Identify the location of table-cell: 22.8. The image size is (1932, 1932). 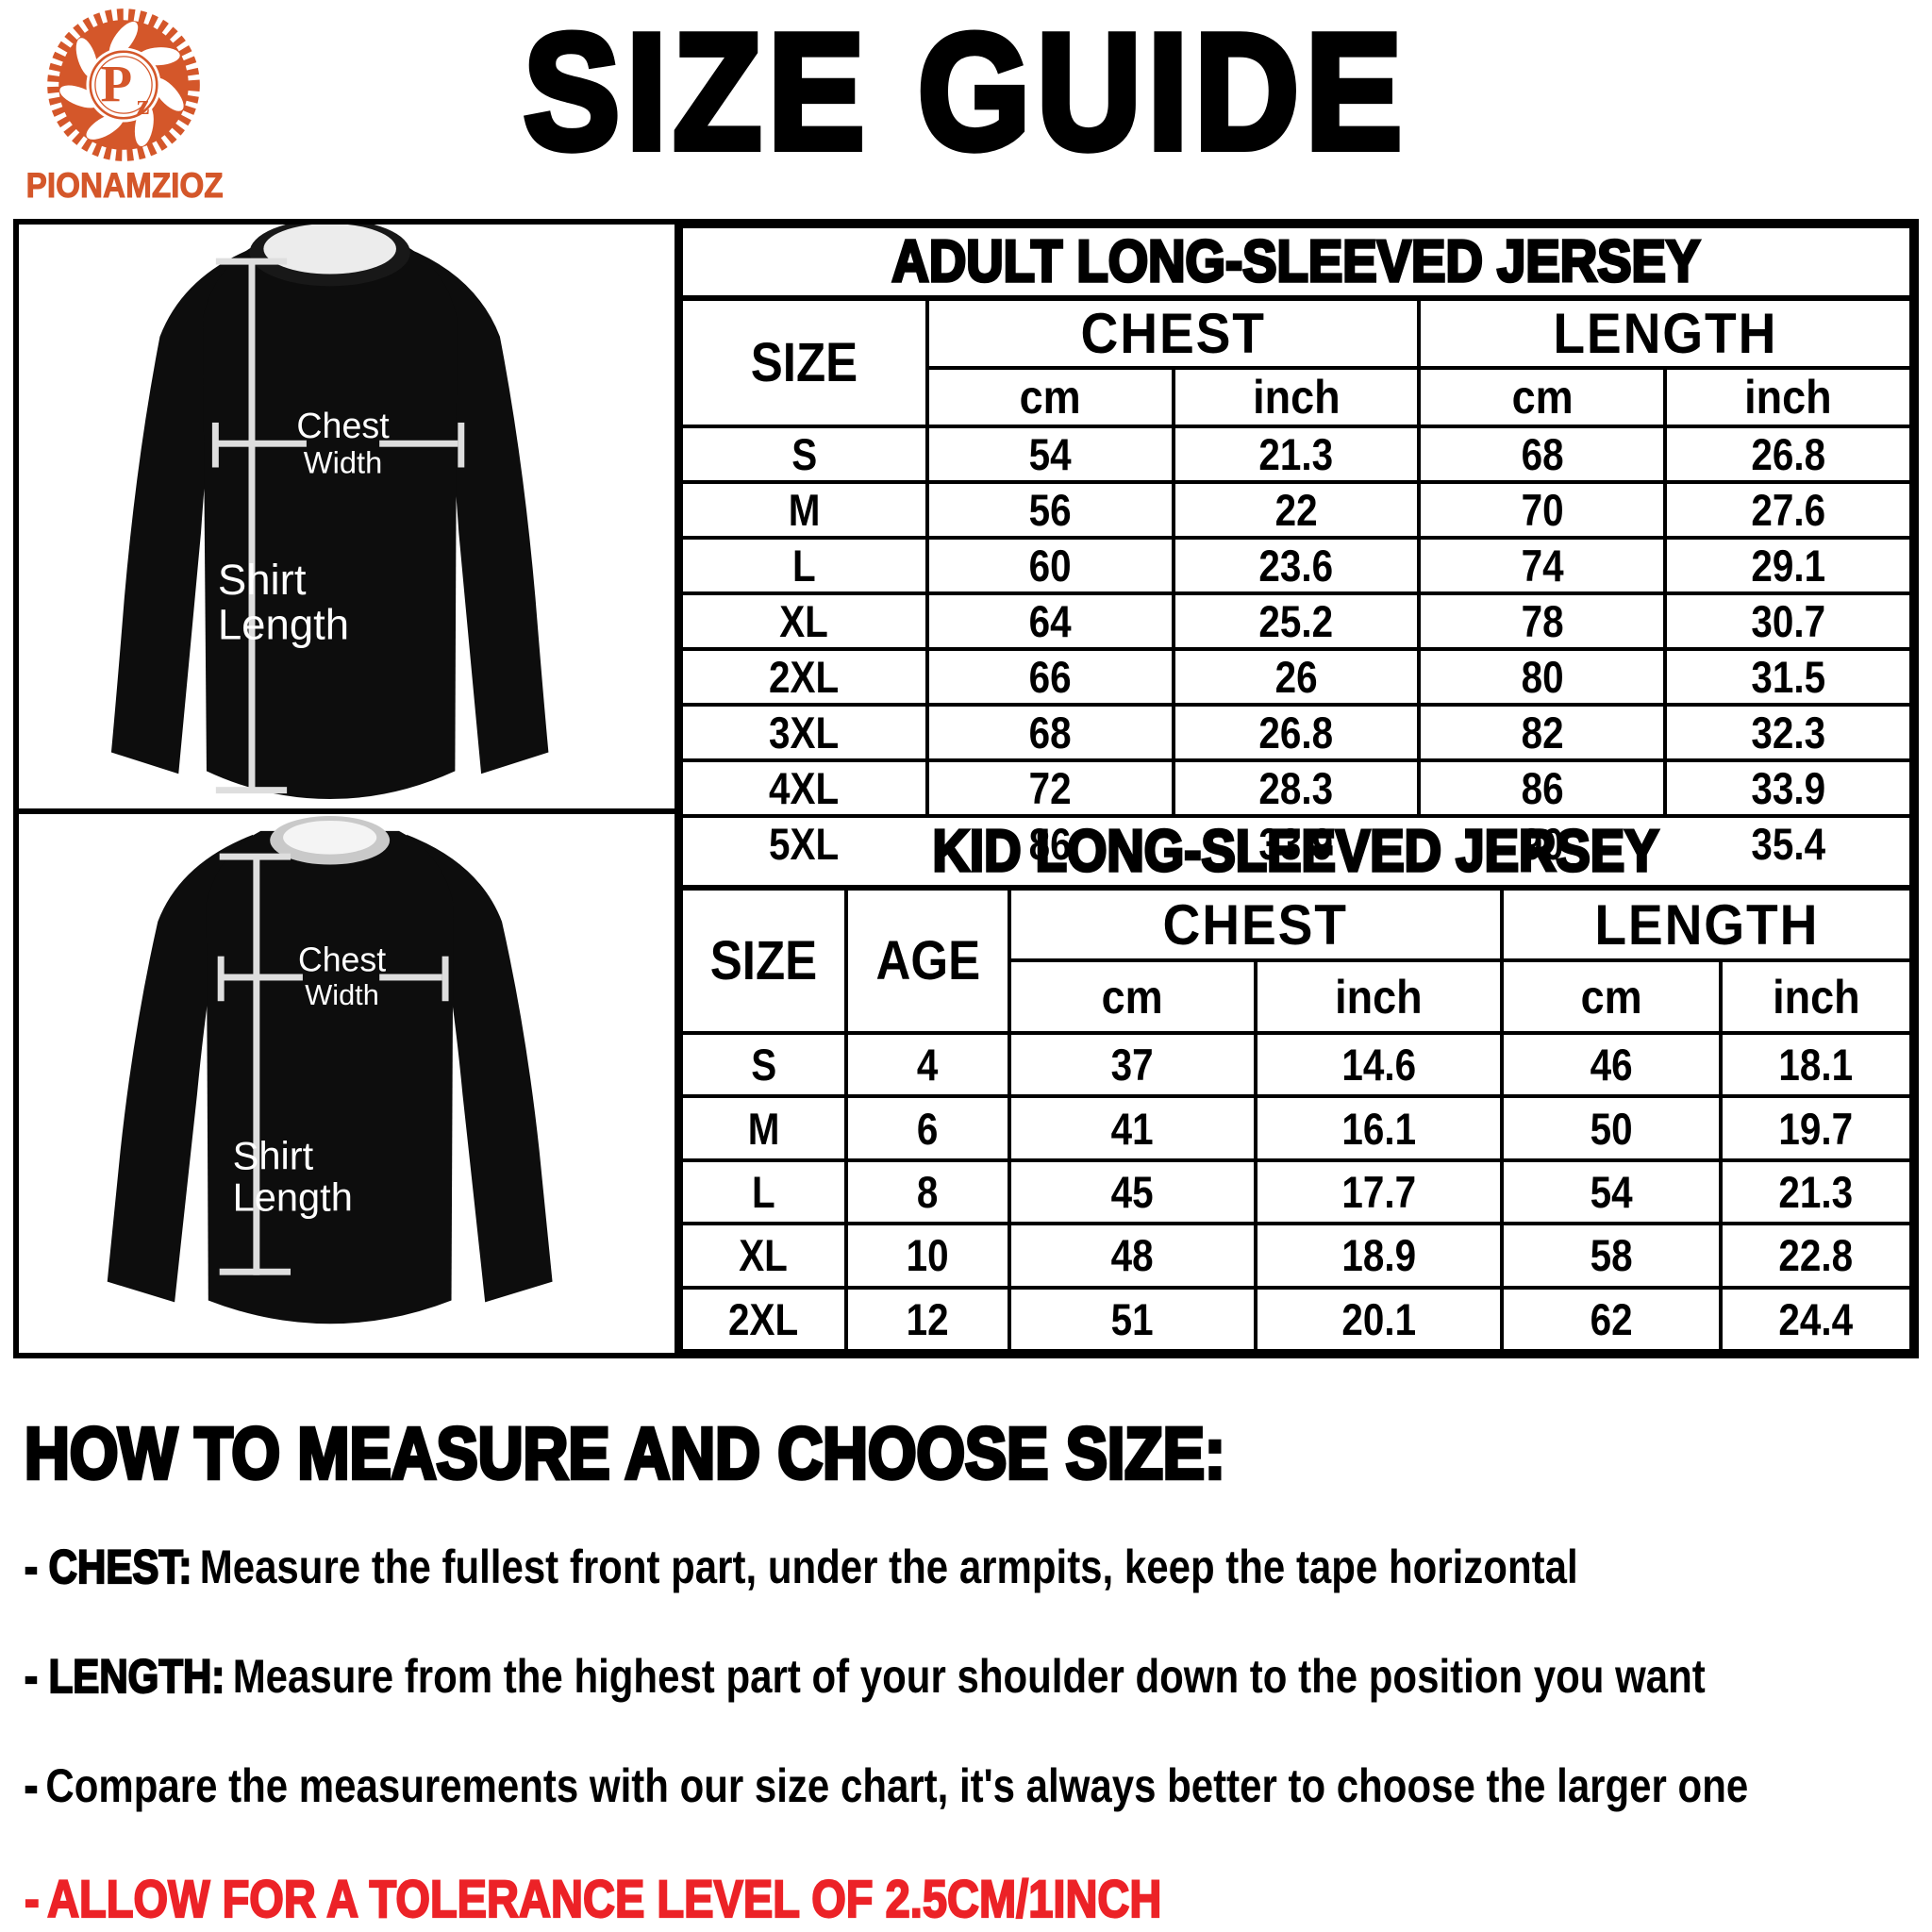
(1816, 1256).